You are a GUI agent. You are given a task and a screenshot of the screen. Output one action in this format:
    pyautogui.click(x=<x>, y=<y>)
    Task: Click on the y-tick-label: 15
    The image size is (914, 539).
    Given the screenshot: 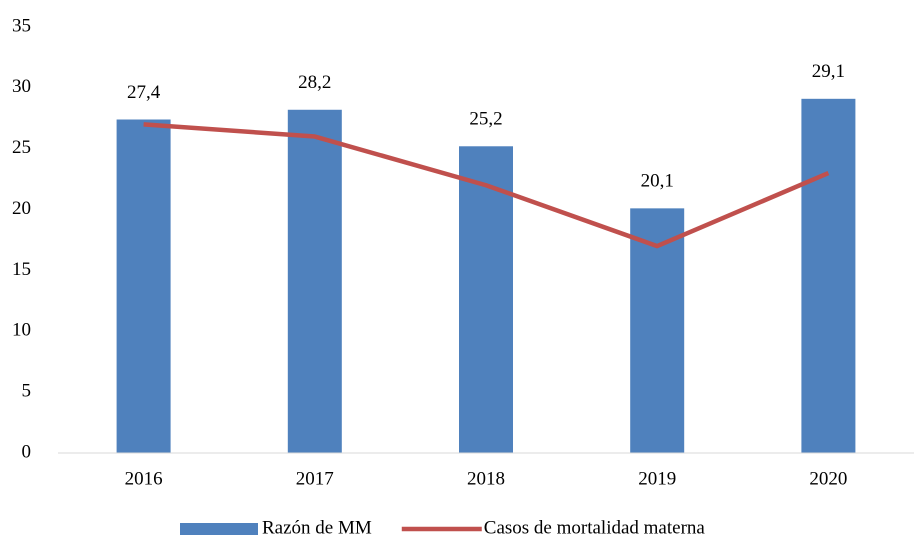 What is the action you would take?
    pyautogui.click(x=21, y=269)
    